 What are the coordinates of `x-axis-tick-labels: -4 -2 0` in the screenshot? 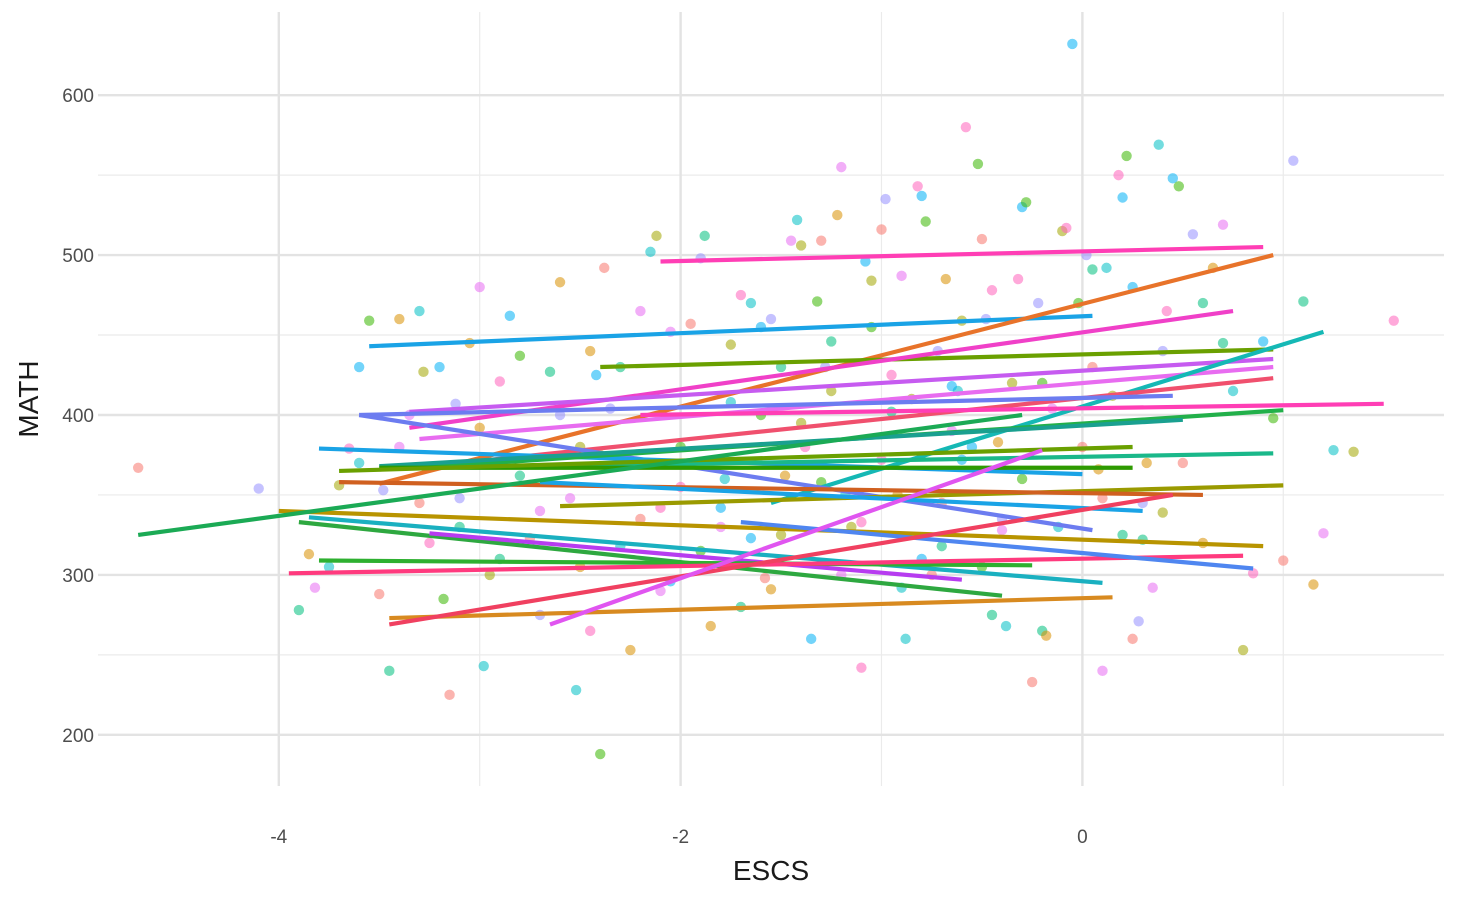 It's located at (678, 837).